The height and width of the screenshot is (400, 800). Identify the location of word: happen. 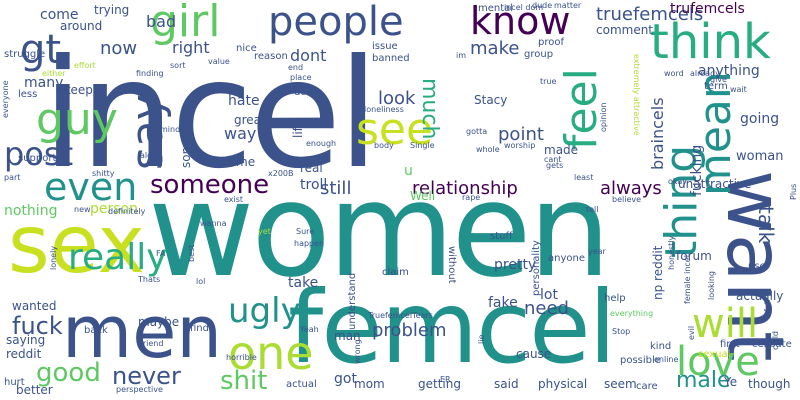
(309, 243).